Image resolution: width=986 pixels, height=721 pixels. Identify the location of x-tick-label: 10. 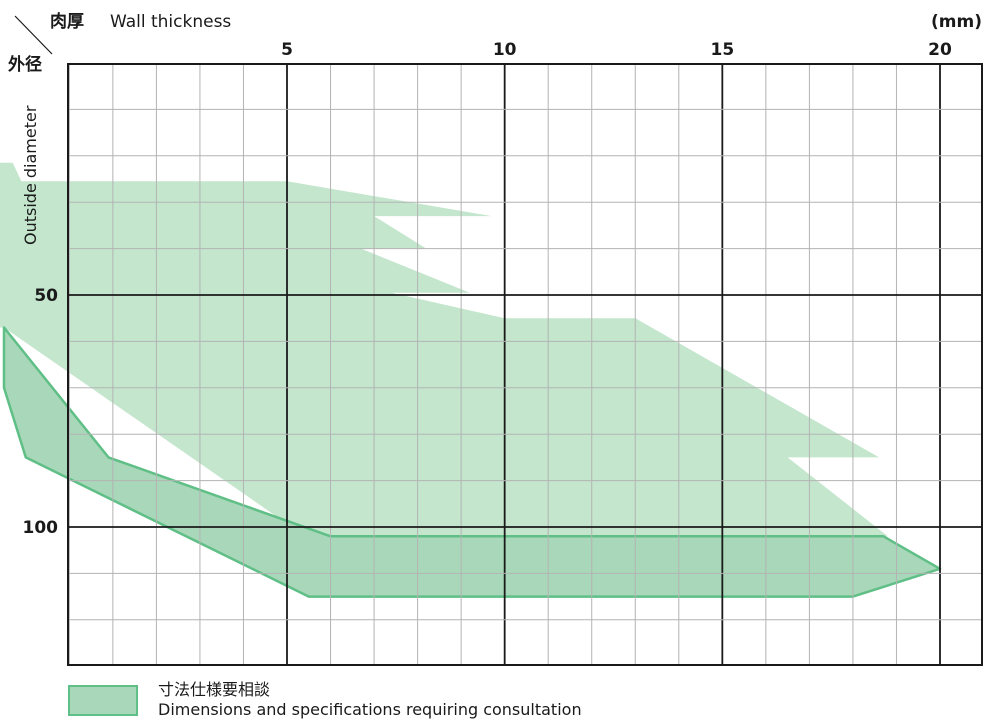
(505, 50).